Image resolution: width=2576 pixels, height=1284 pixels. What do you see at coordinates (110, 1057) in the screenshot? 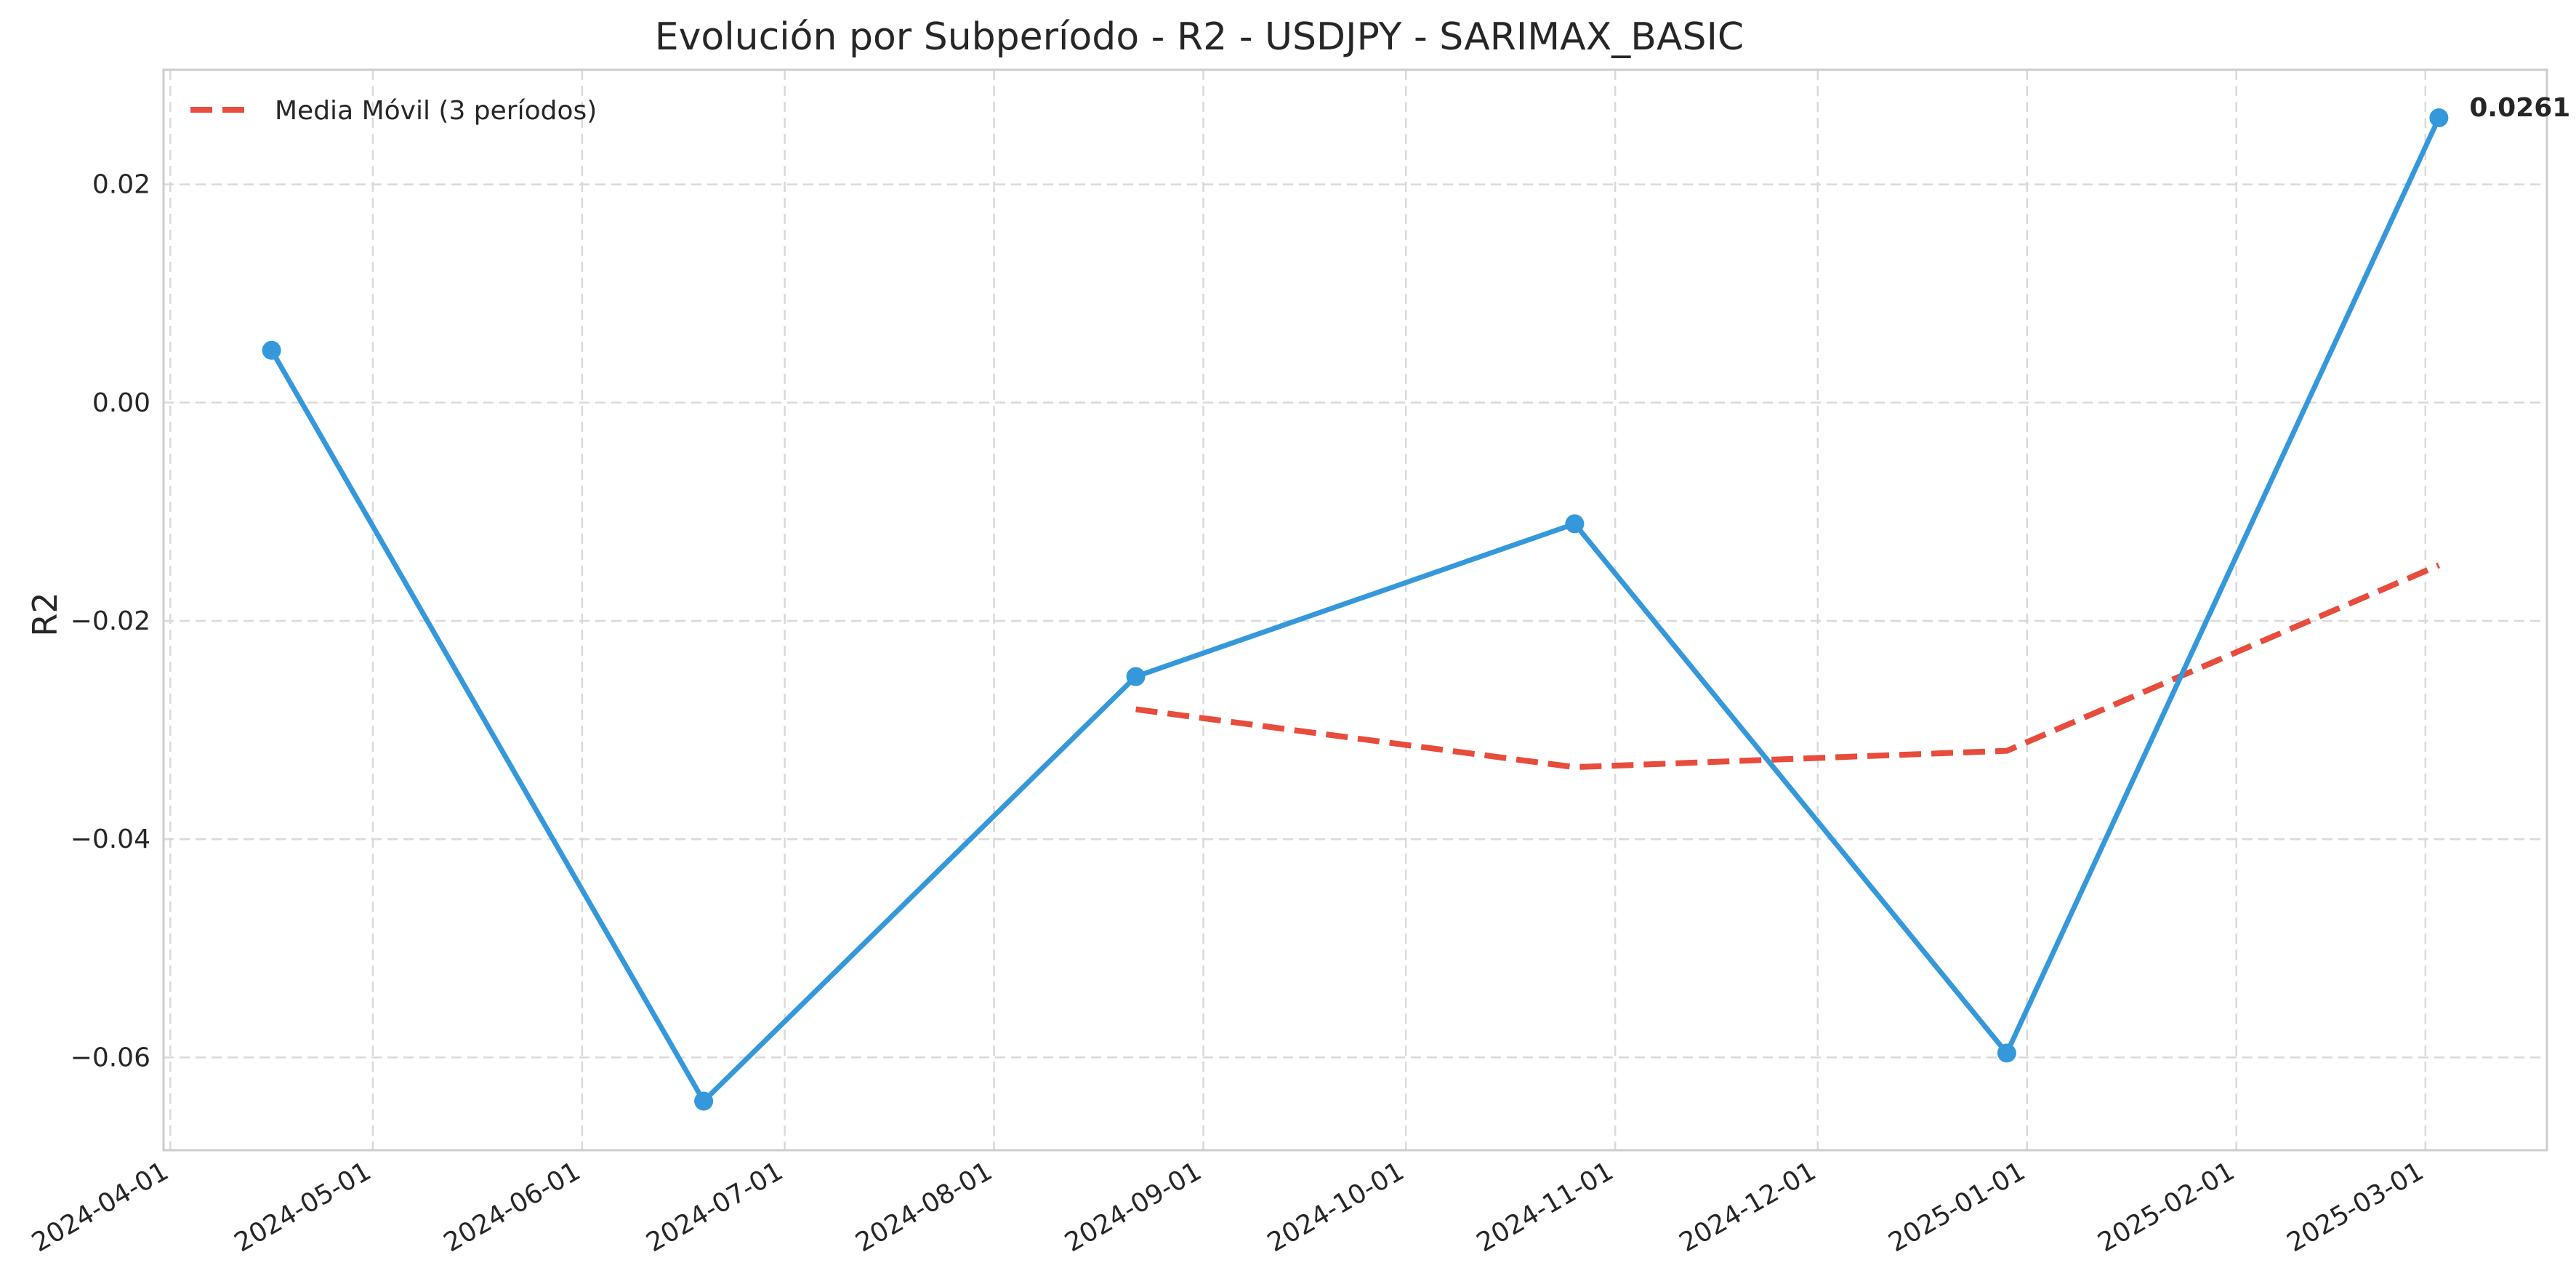
I see `y-tick-label: −0.06` at bounding box center [110, 1057].